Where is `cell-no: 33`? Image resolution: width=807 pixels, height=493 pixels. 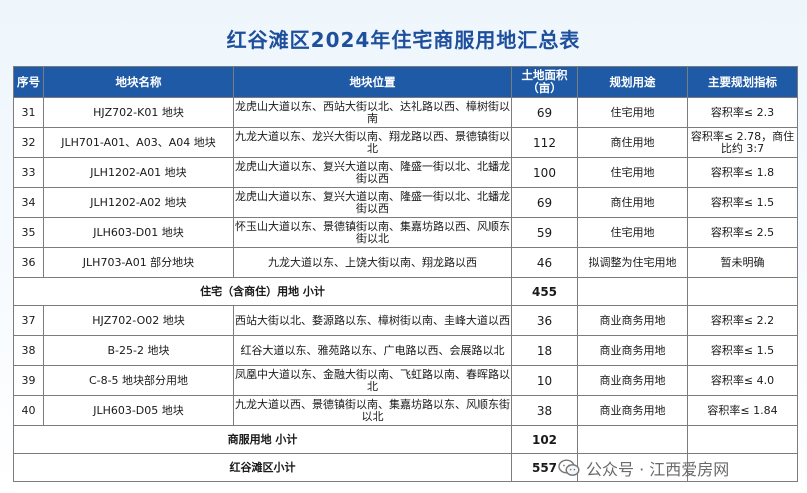
cell-no: 33 is located at coordinates (28, 172).